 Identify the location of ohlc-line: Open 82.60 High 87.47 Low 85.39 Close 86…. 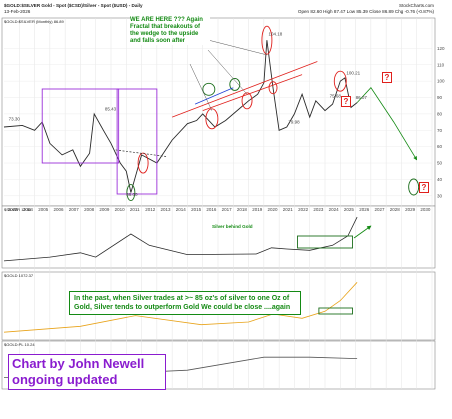
(365, 11).